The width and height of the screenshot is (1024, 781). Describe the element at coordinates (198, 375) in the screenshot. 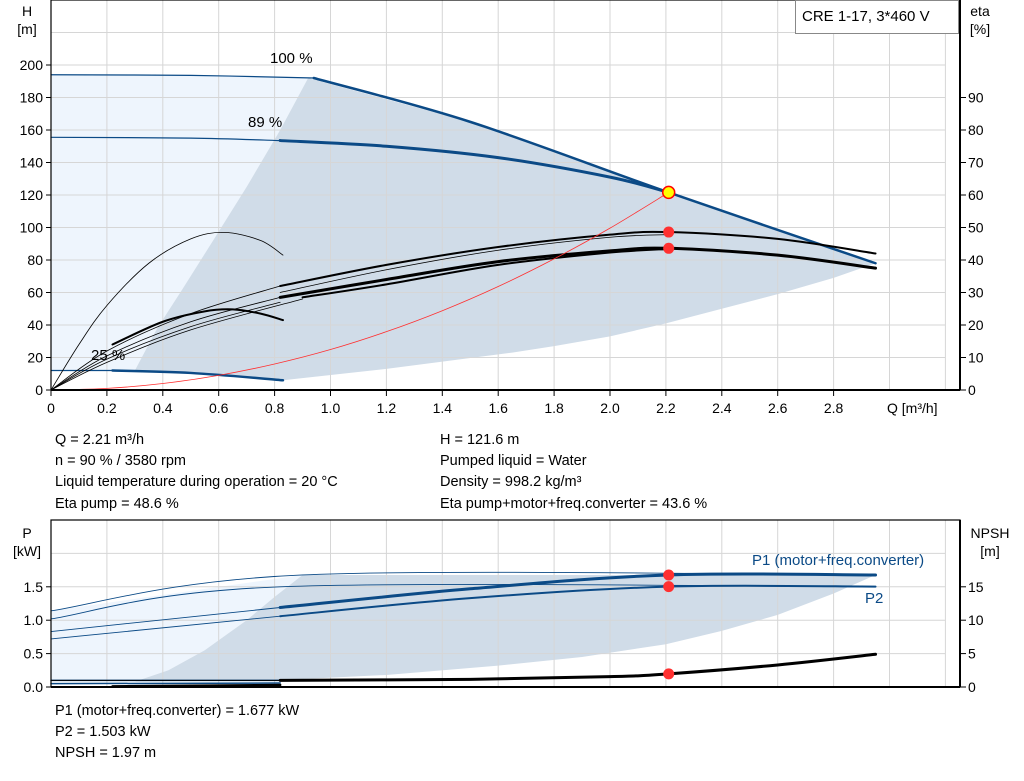

I see `h-25-curve` at that location.